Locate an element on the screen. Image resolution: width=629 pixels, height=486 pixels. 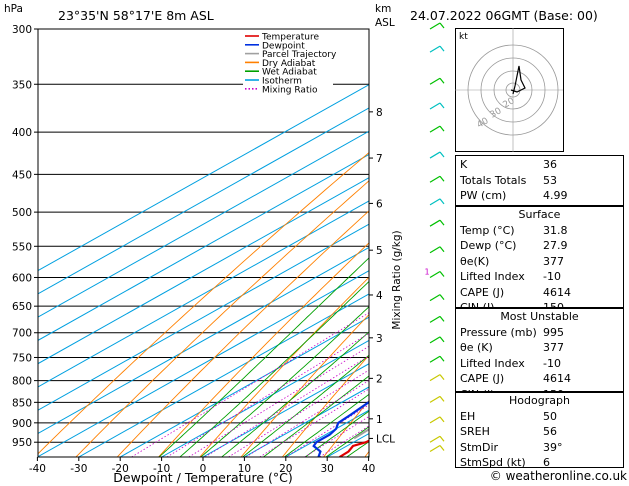
most-unstable-label: Pressure (mb) is located at coordinates (498, 332).